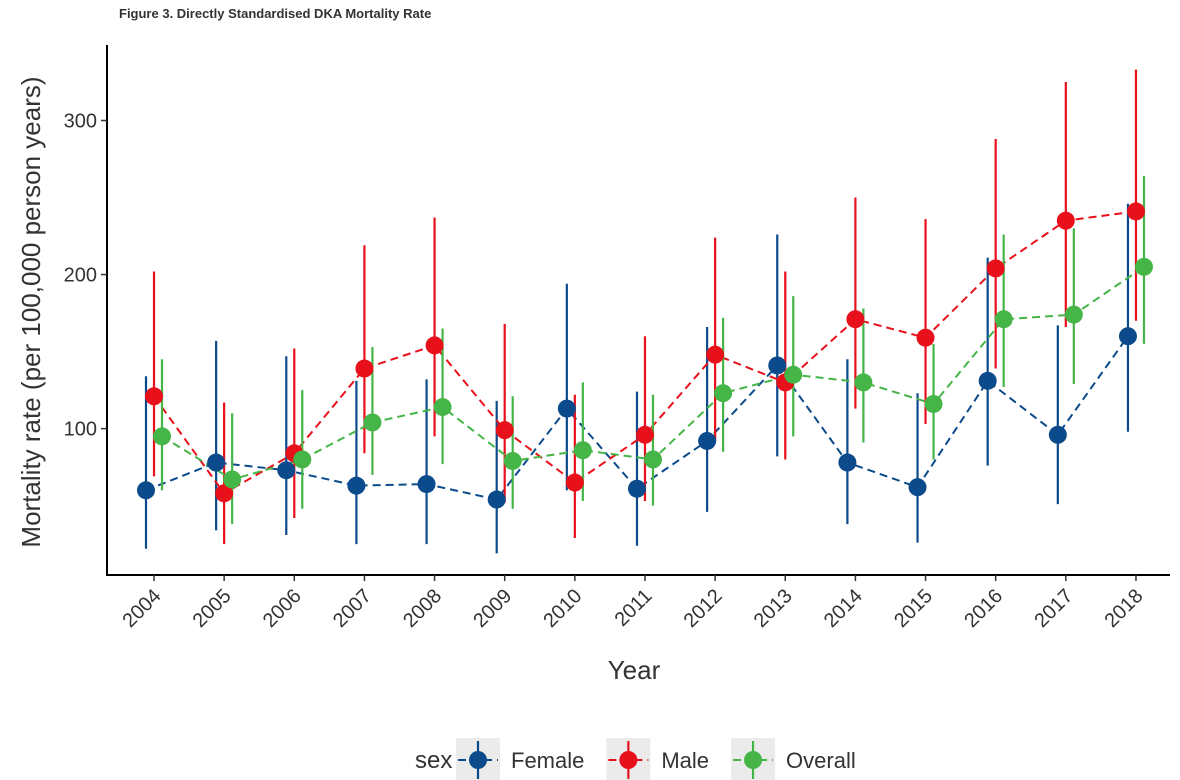 The image size is (1180, 780). Describe the element at coordinates (1123, 608) in the screenshot. I see `x-tick-label: 2018` at that location.